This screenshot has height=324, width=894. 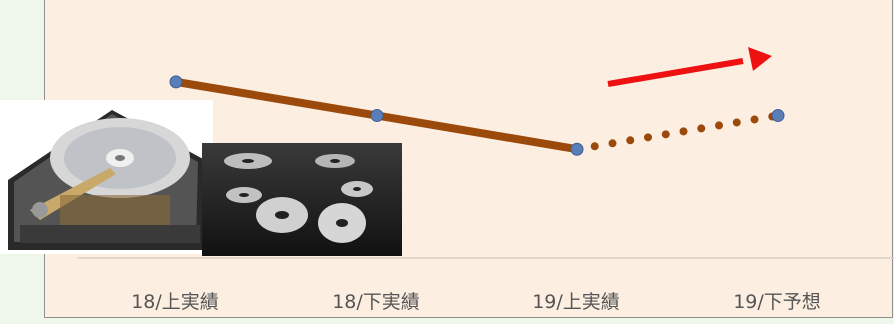 What do you see at coordinates (675, 72) in the screenshot?
I see `trend-arrow-shaft` at bounding box center [675, 72].